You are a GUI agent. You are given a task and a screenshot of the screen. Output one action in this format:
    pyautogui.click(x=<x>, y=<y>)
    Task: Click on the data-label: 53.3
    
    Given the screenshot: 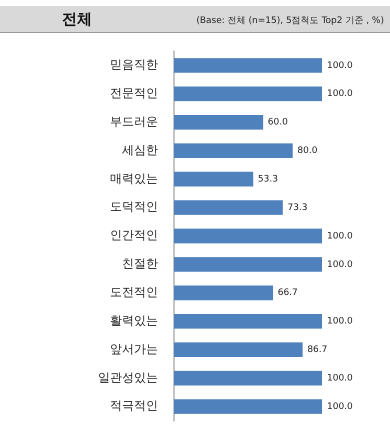 What is the action you would take?
    pyautogui.click(x=268, y=179)
    